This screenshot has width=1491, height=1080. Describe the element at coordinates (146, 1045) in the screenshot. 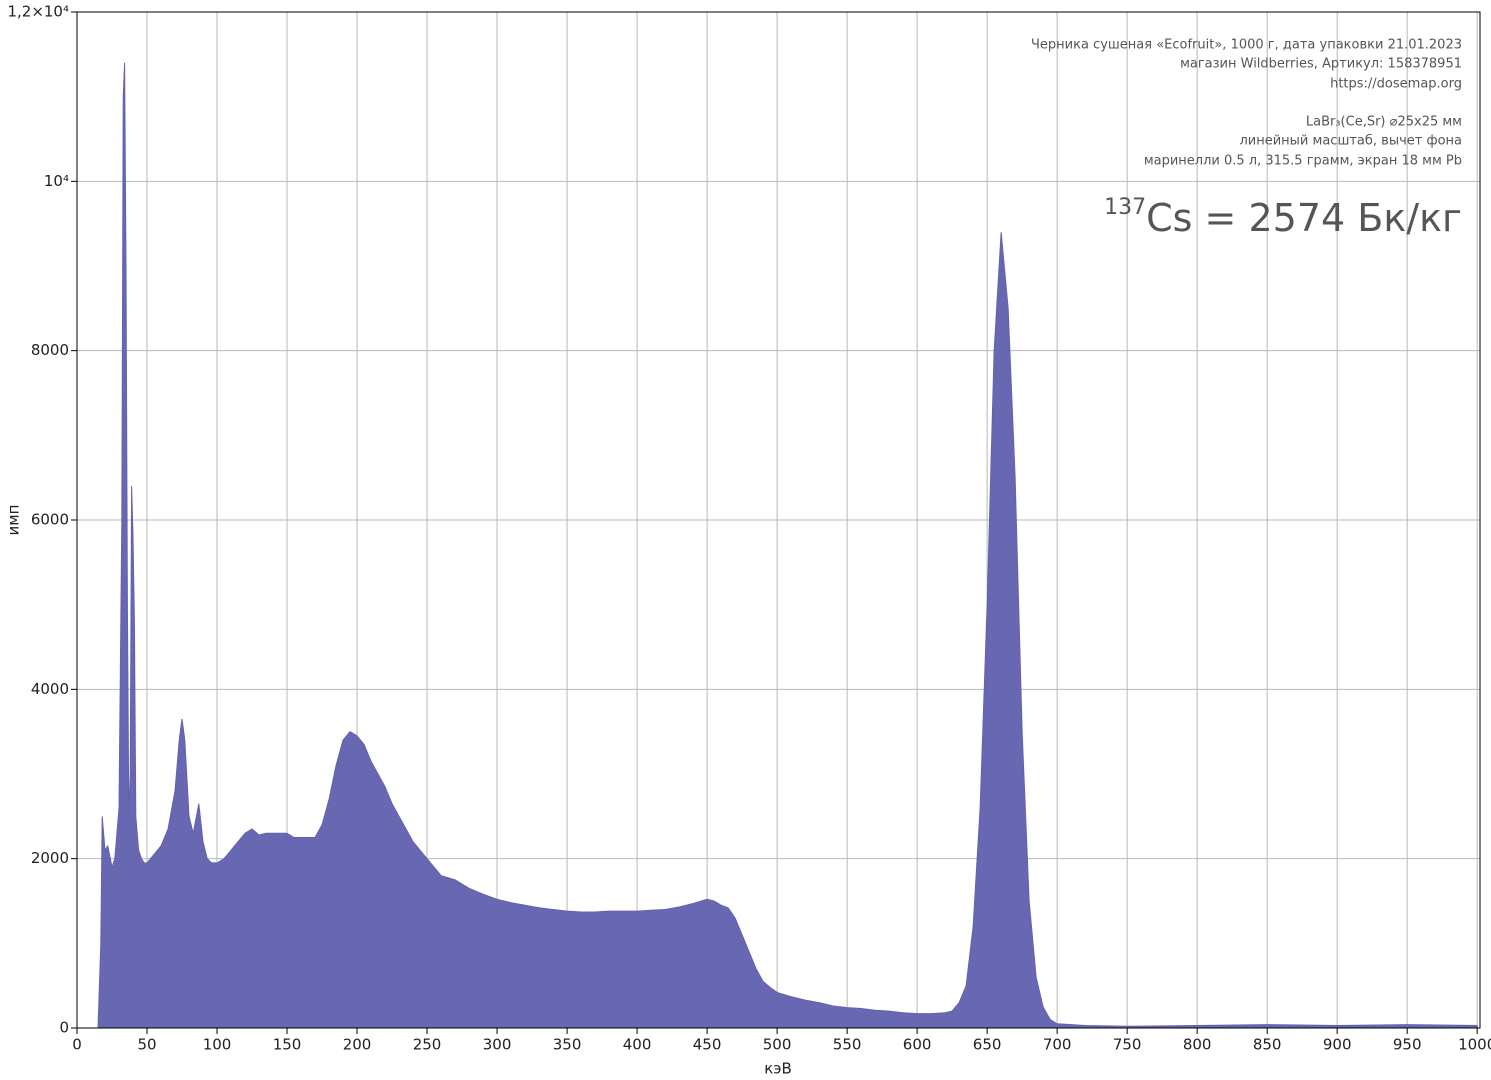

I see `x-tick-label: 50` at that location.